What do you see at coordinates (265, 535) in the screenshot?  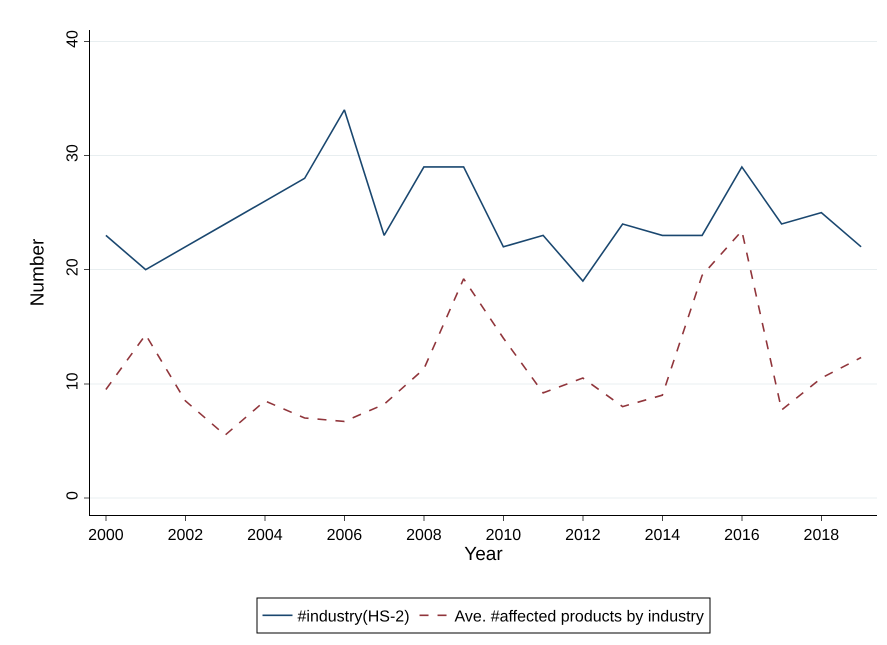 I see `x-tick-label: 2004` at bounding box center [265, 535].